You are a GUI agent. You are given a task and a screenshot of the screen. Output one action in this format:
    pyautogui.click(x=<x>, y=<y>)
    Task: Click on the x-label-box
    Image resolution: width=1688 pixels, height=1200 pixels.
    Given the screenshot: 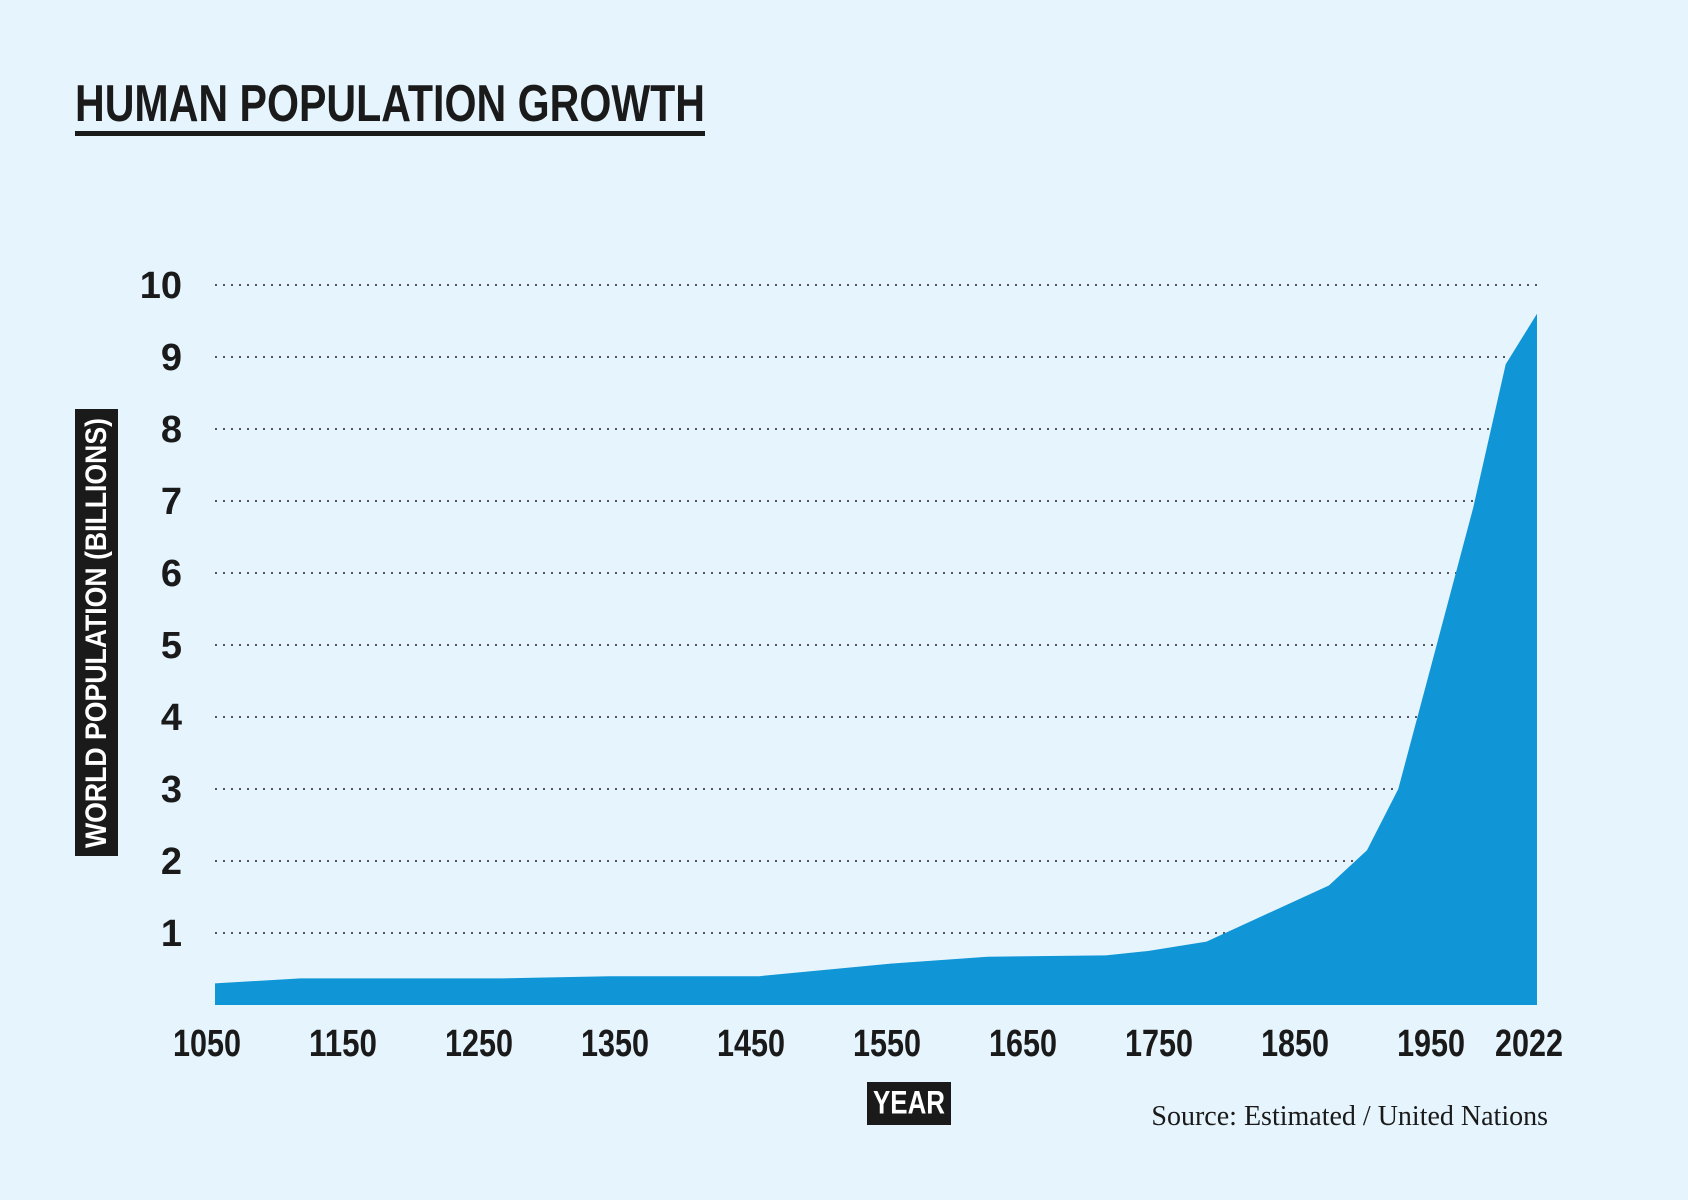 What is the action you would take?
    pyautogui.click(x=909, y=1103)
    